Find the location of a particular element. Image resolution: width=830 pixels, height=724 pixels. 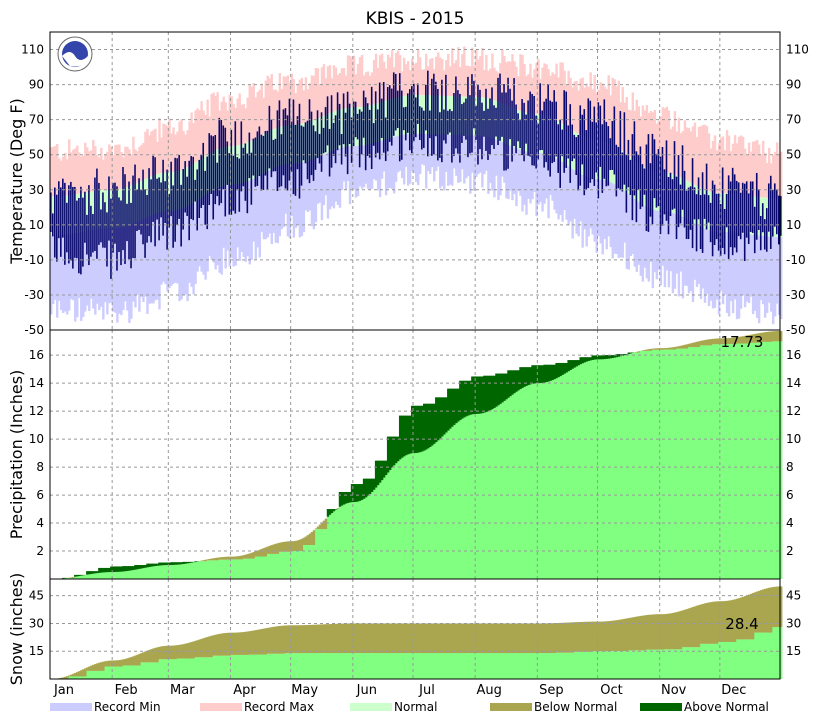

temp-tick-label-left: -50 is located at coordinates (34, 330).